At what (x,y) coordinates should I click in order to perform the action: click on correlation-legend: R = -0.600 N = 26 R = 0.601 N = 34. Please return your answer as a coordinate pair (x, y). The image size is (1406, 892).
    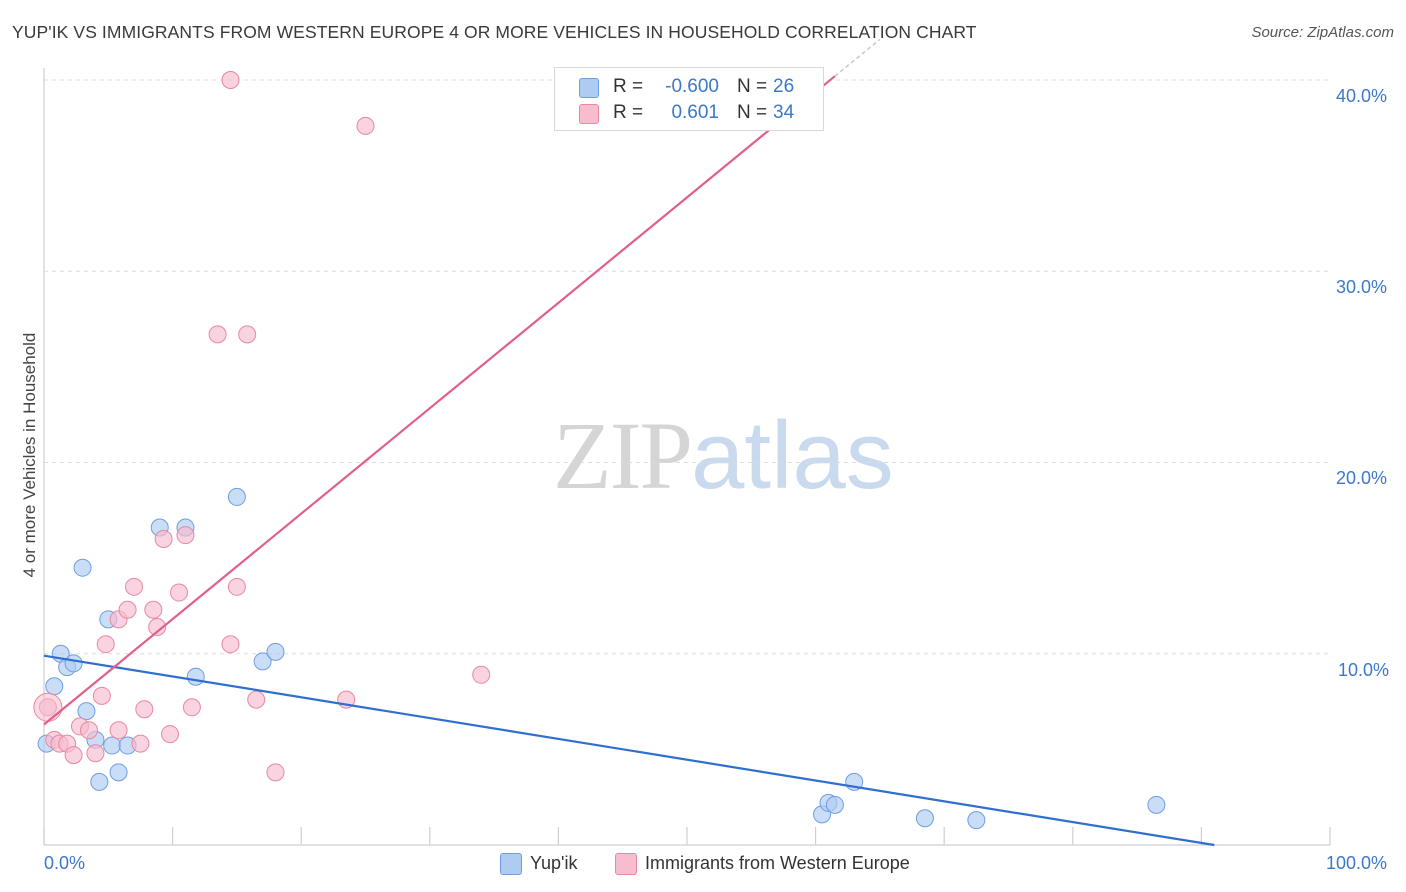
    Looking at the image, I should click on (689, 99).